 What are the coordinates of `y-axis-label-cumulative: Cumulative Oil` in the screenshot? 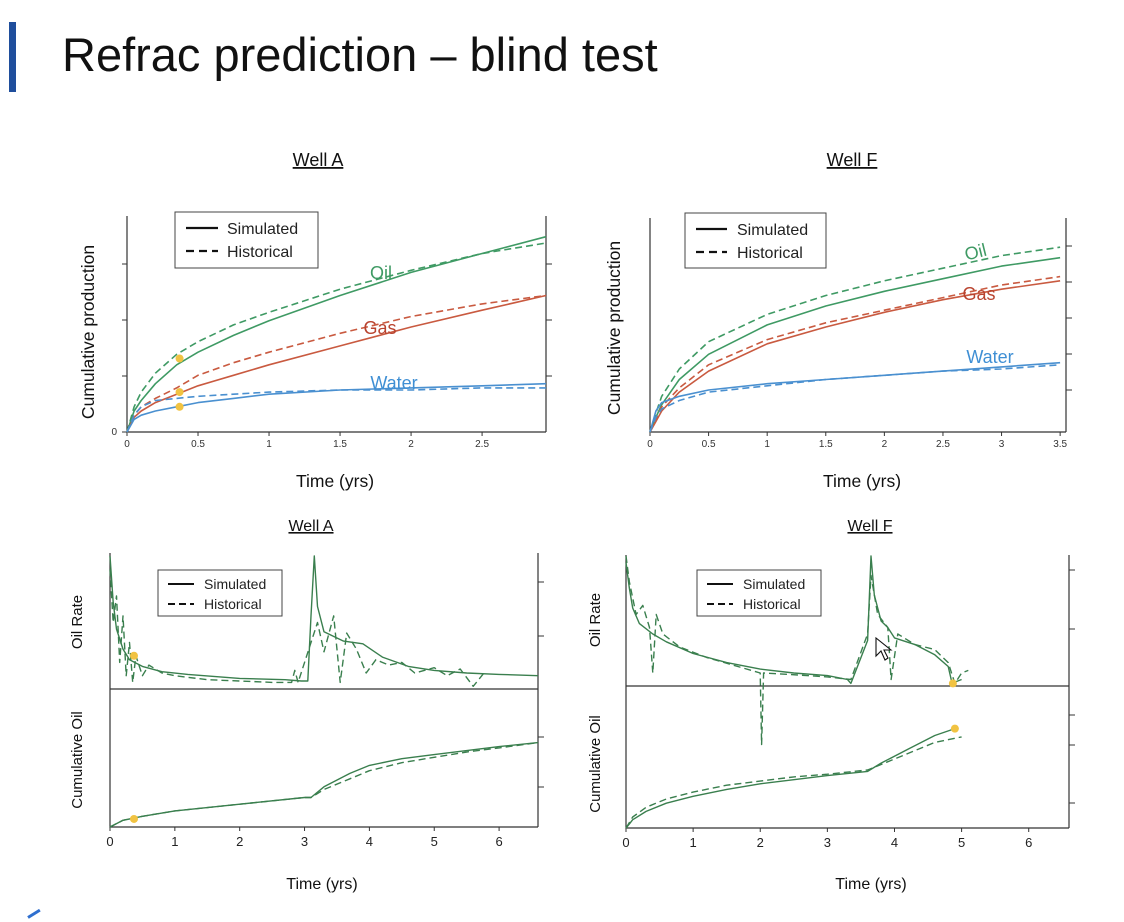 It's located at (595, 764).